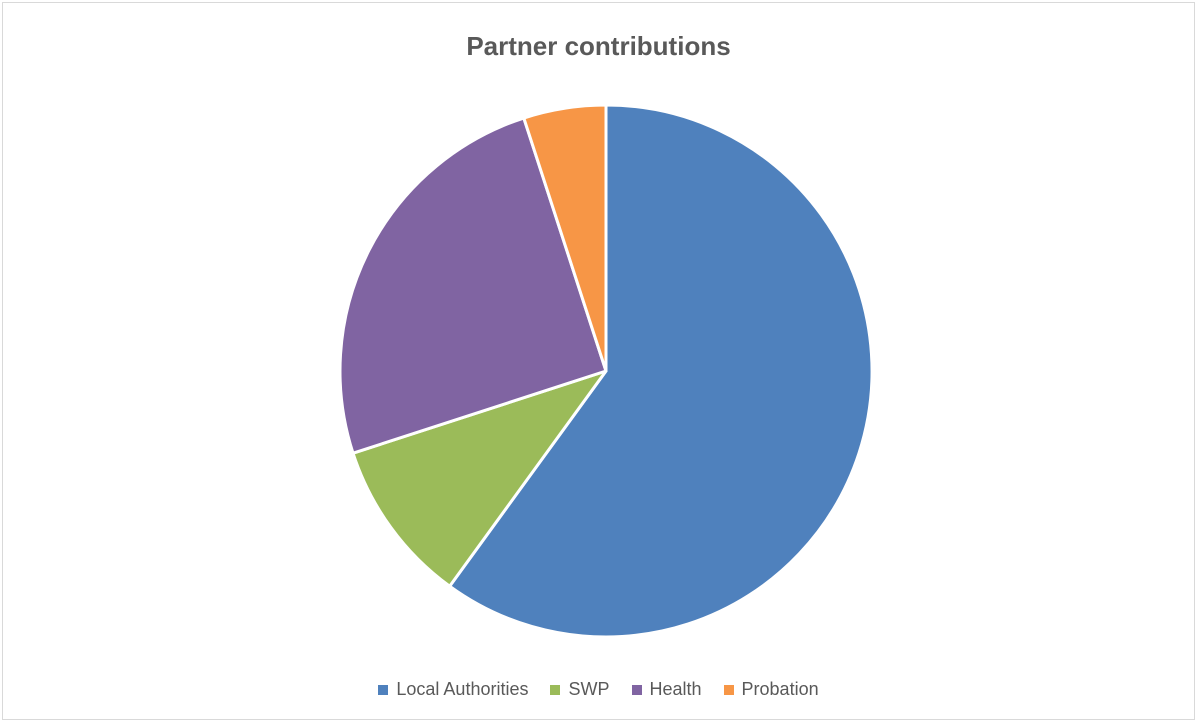 The width and height of the screenshot is (1199, 724). I want to click on legend-item: Local Authorities, so click(453, 689).